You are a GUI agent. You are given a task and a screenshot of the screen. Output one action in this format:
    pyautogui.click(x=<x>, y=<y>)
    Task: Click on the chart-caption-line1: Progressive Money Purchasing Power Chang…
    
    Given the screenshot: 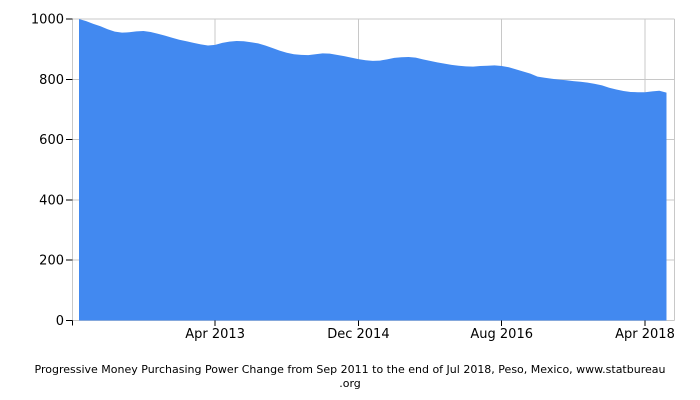 What is the action you would take?
    pyautogui.click(x=350, y=369)
    